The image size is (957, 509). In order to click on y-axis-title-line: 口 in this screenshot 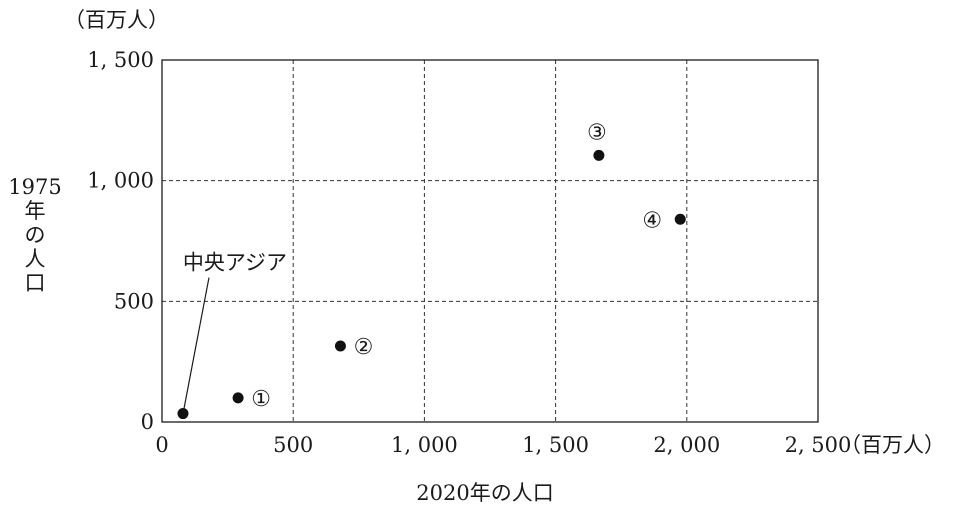, I will do `click(35, 283)`.